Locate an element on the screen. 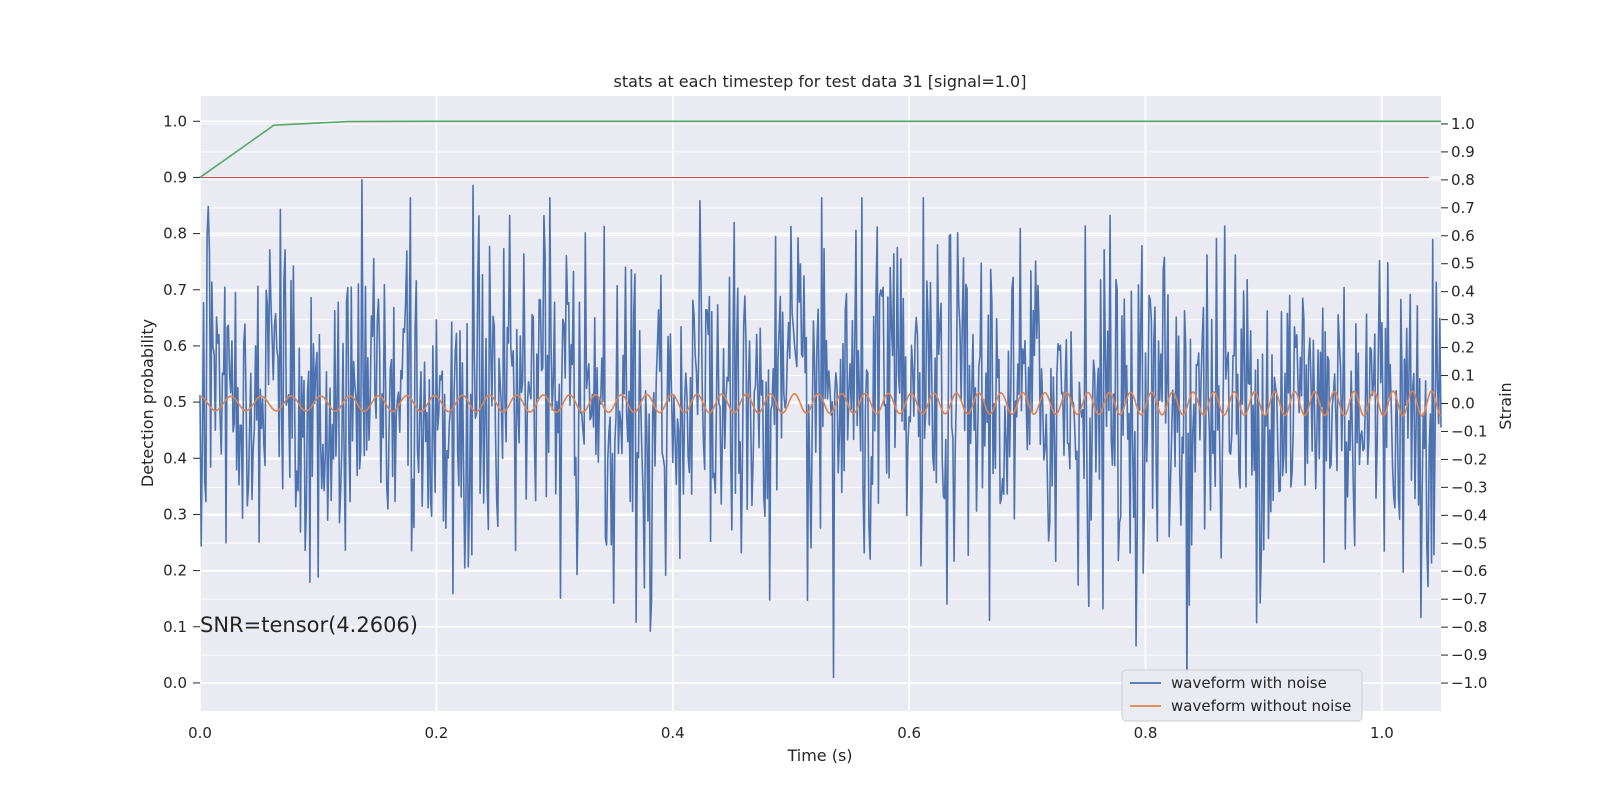 Image resolution: width=1600 pixels, height=800 pixels. y-tick-label-left: 0.1 is located at coordinates (175, 627).